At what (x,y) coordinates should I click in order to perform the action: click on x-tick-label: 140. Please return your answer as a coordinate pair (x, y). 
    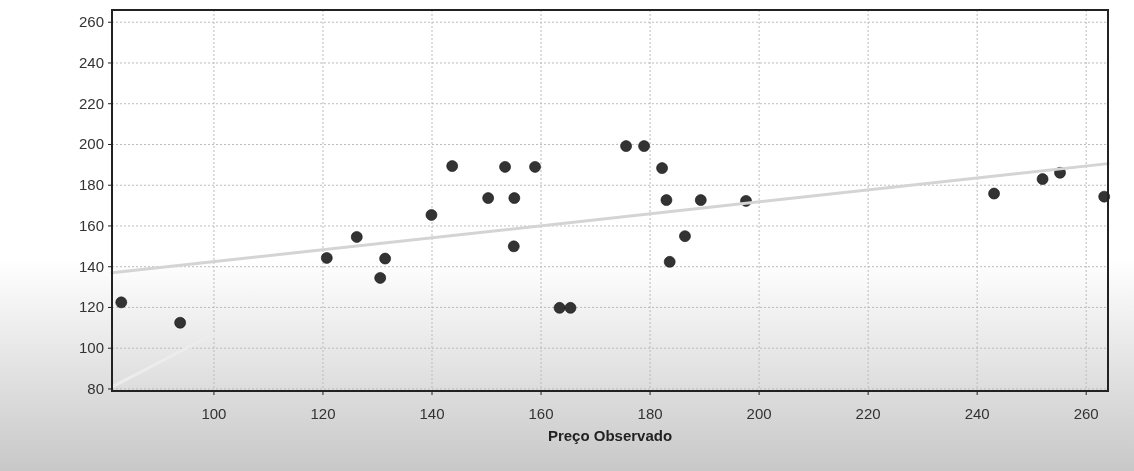
    Looking at the image, I should click on (432, 413).